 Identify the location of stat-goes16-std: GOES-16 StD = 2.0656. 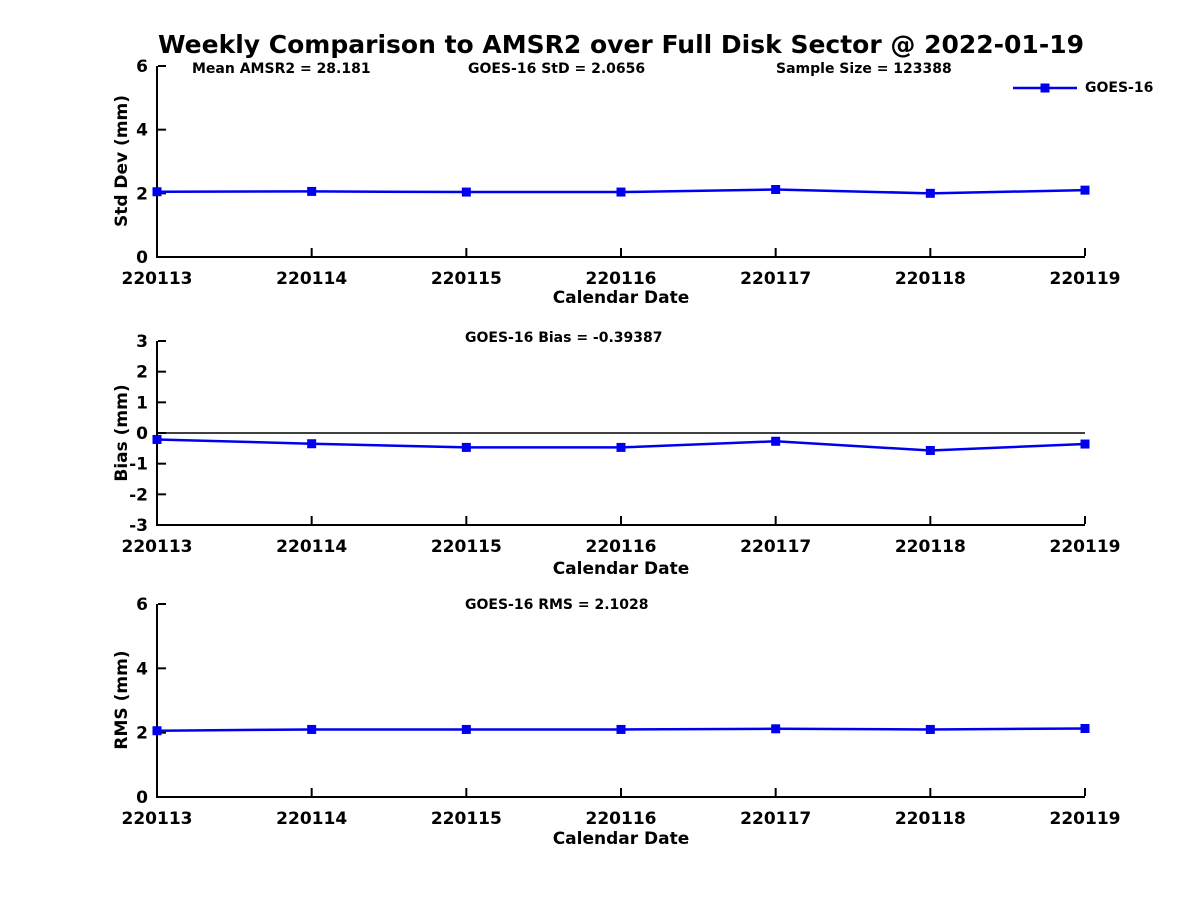
(557, 69).